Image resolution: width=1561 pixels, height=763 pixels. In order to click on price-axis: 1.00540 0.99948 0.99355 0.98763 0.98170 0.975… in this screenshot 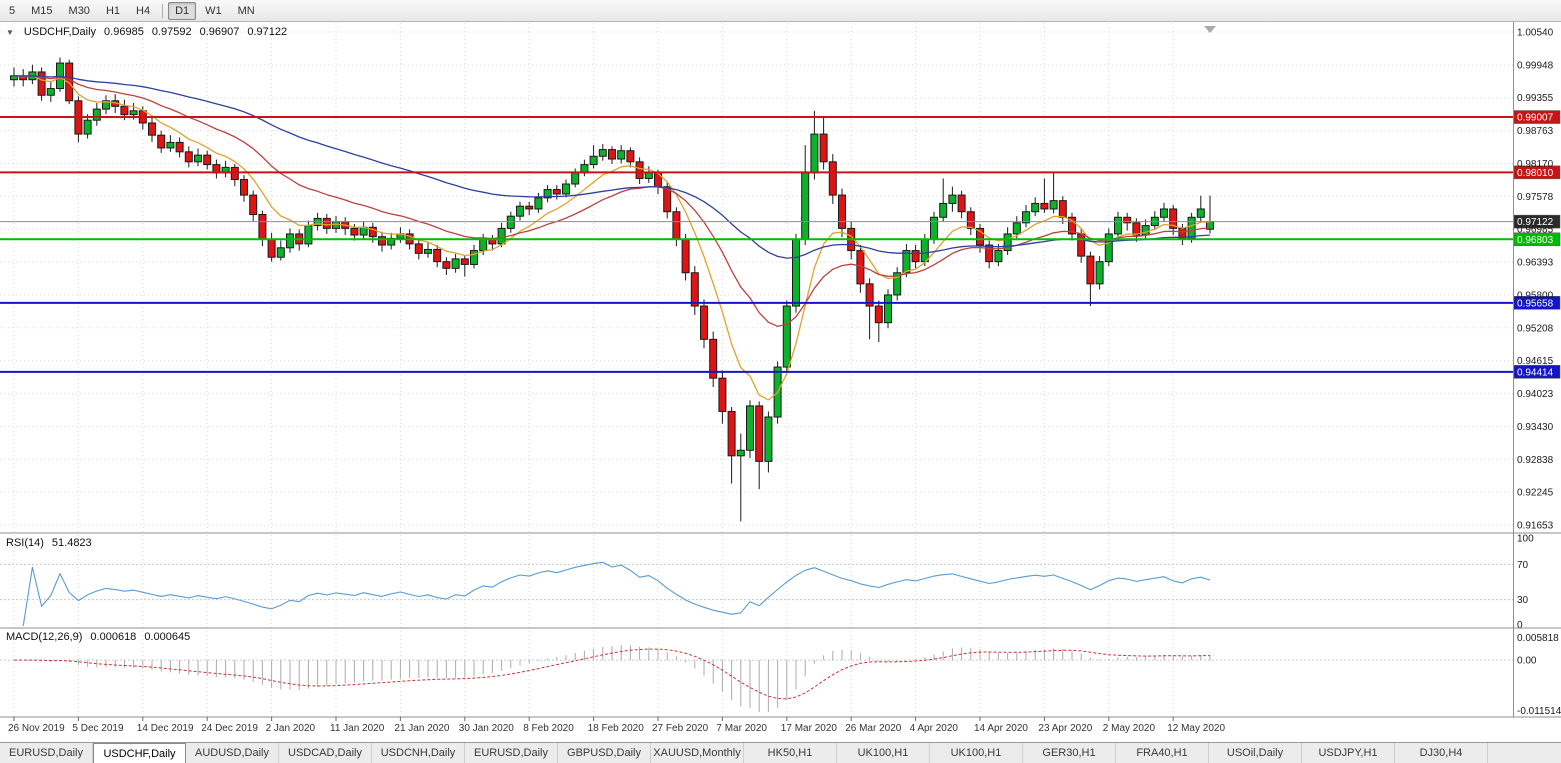, I will do `click(1535, 280)`.